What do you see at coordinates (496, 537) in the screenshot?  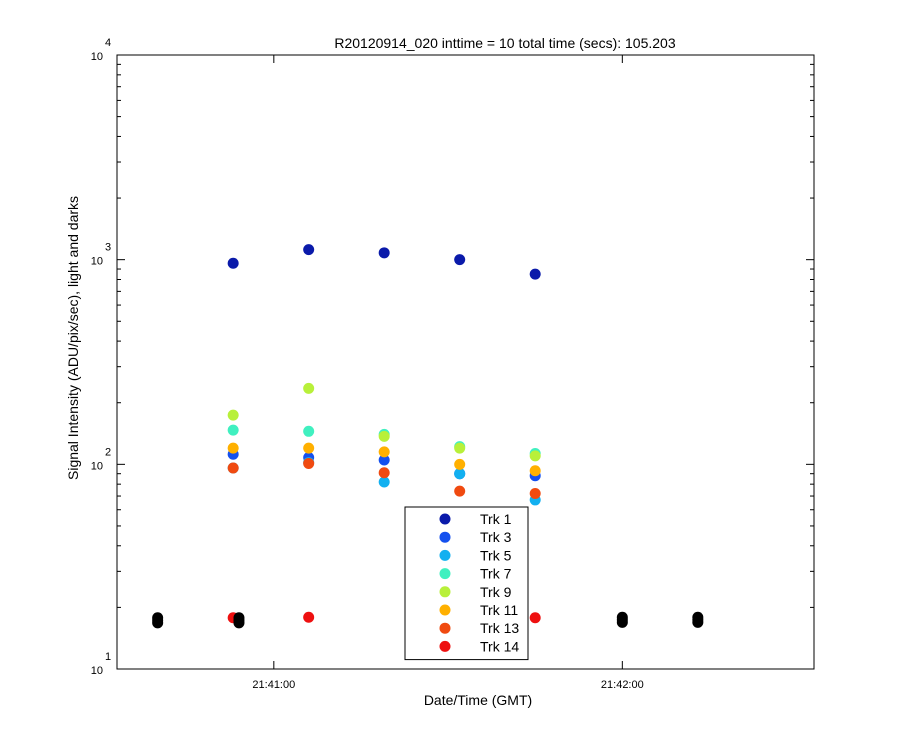 I see `legend-label: Trk 3` at bounding box center [496, 537].